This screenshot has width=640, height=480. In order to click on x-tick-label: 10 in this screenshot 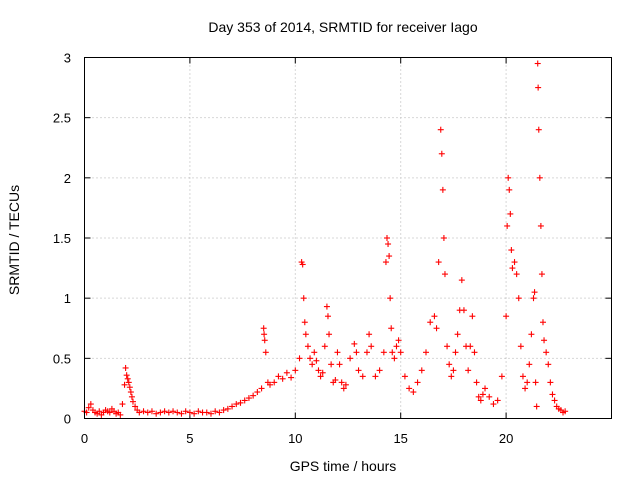, I will do `click(295, 438)`.